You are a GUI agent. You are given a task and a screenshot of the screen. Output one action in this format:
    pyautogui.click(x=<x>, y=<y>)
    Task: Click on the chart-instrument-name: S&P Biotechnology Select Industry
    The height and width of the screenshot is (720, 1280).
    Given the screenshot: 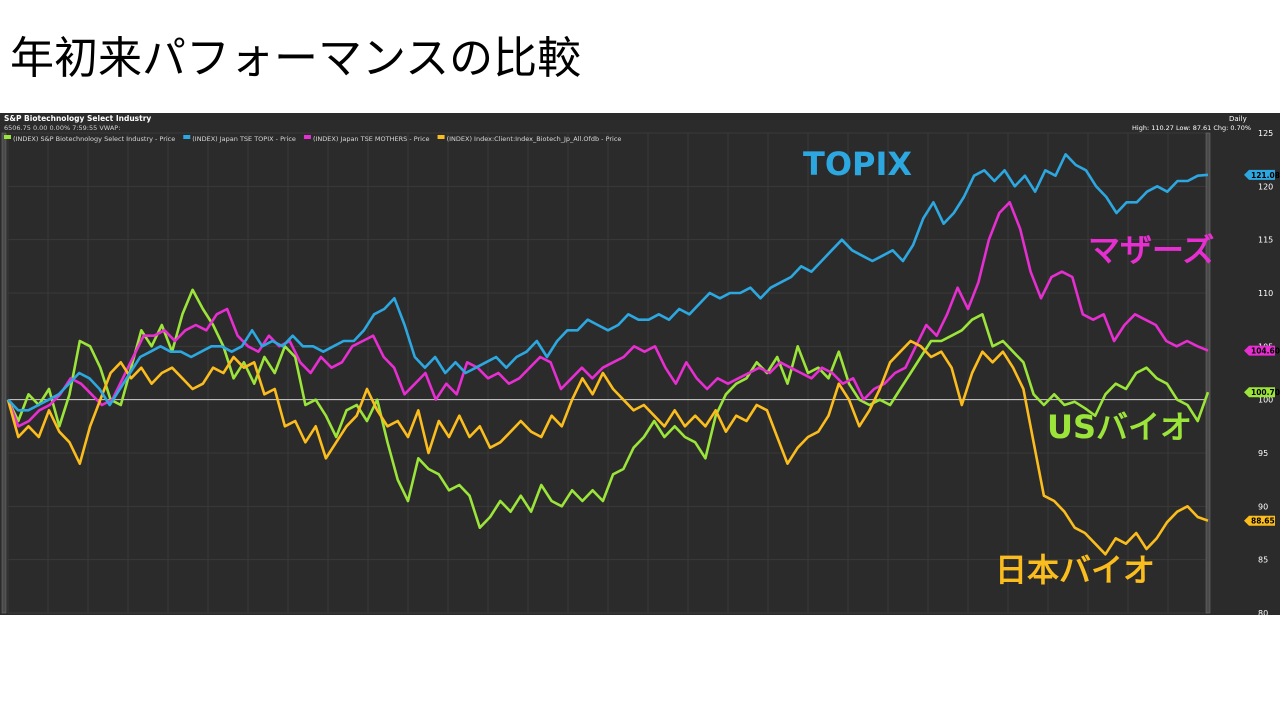 What is the action you would take?
    pyautogui.click(x=77, y=118)
    